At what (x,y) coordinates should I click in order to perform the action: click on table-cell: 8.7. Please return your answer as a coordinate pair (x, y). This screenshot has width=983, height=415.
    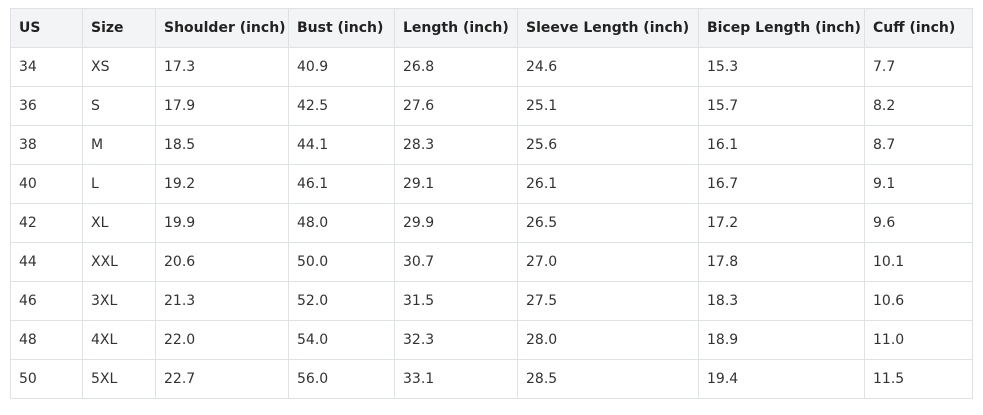
    Looking at the image, I should click on (918, 145).